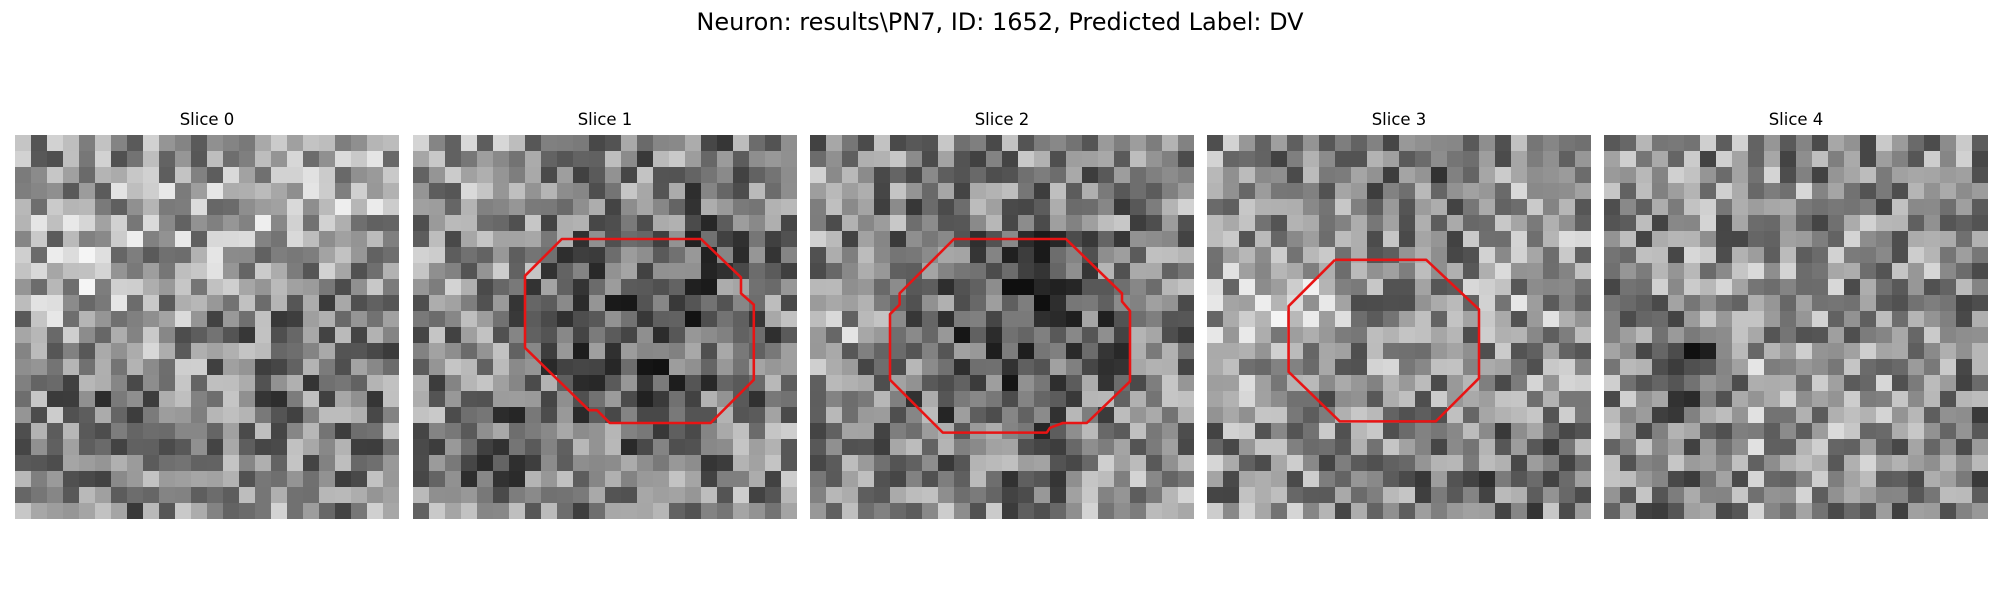 The image size is (2000, 600). Describe the element at coordinates (1796, 119) in the screenshot. I see `slice-title: Slice 4` at that location.